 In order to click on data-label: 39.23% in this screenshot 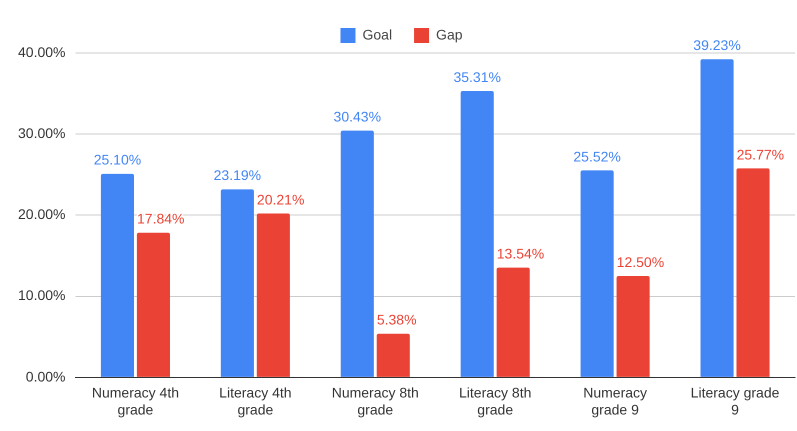, I will do `click(717, 45)`.